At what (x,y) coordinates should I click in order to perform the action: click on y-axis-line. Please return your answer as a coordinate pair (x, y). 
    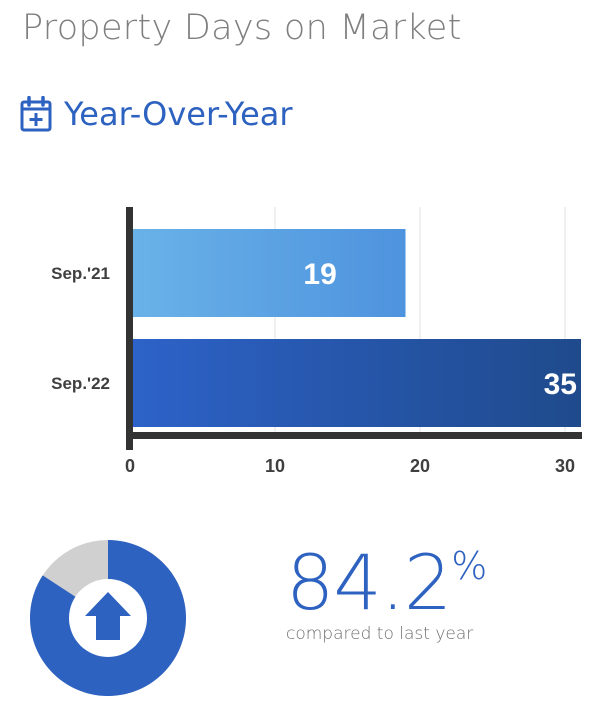
    Looking at the image, I should click on (129, 328).